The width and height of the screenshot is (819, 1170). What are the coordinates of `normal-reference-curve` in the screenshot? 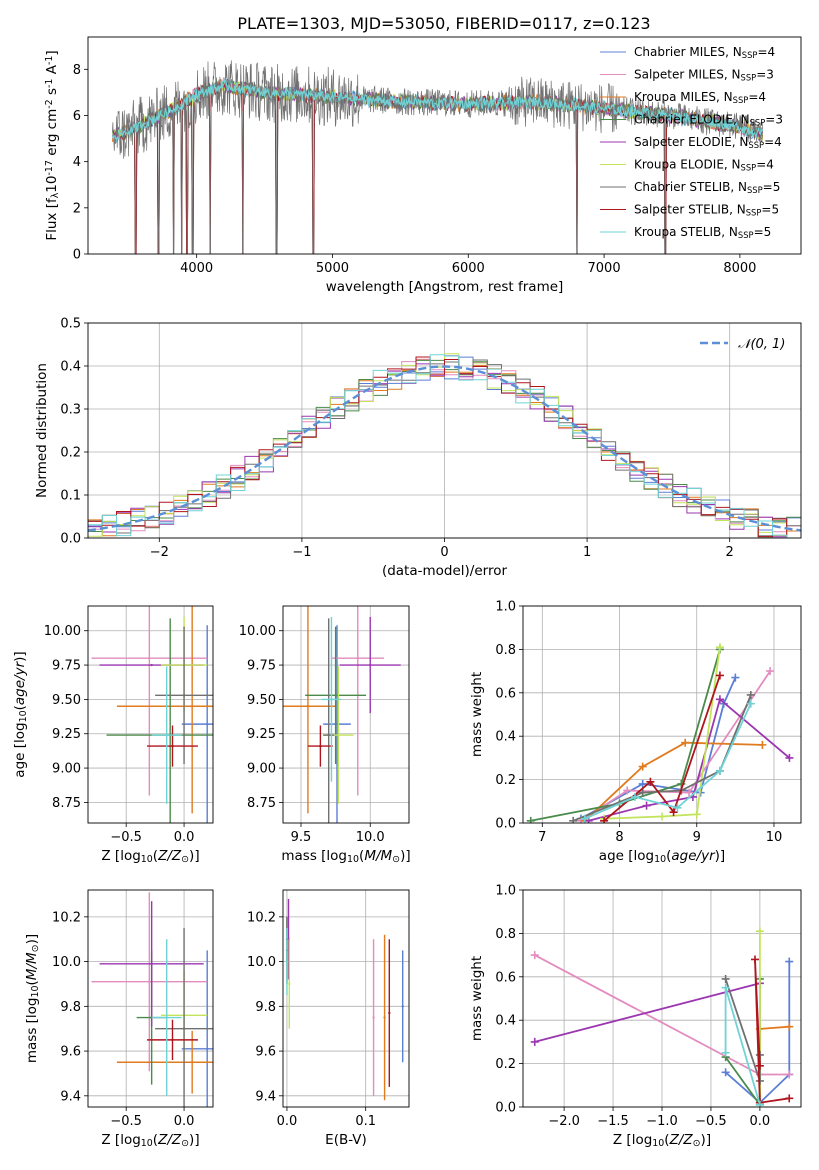 It's located at (444, 448).